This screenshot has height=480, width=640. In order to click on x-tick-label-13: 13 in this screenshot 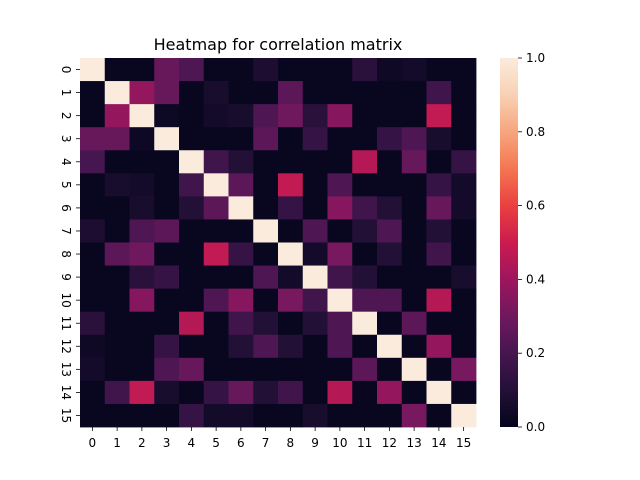, I will do `click(413, 443)`.